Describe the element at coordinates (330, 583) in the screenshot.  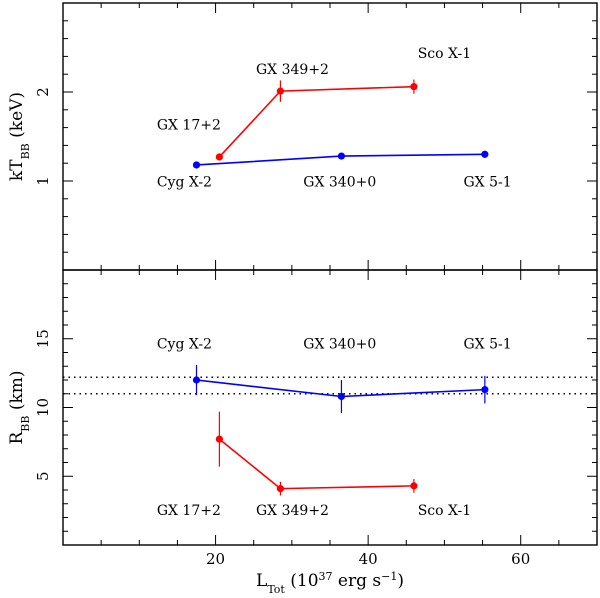
I see `x-axis-label: LTot (1037 erg s−1)` at that location.